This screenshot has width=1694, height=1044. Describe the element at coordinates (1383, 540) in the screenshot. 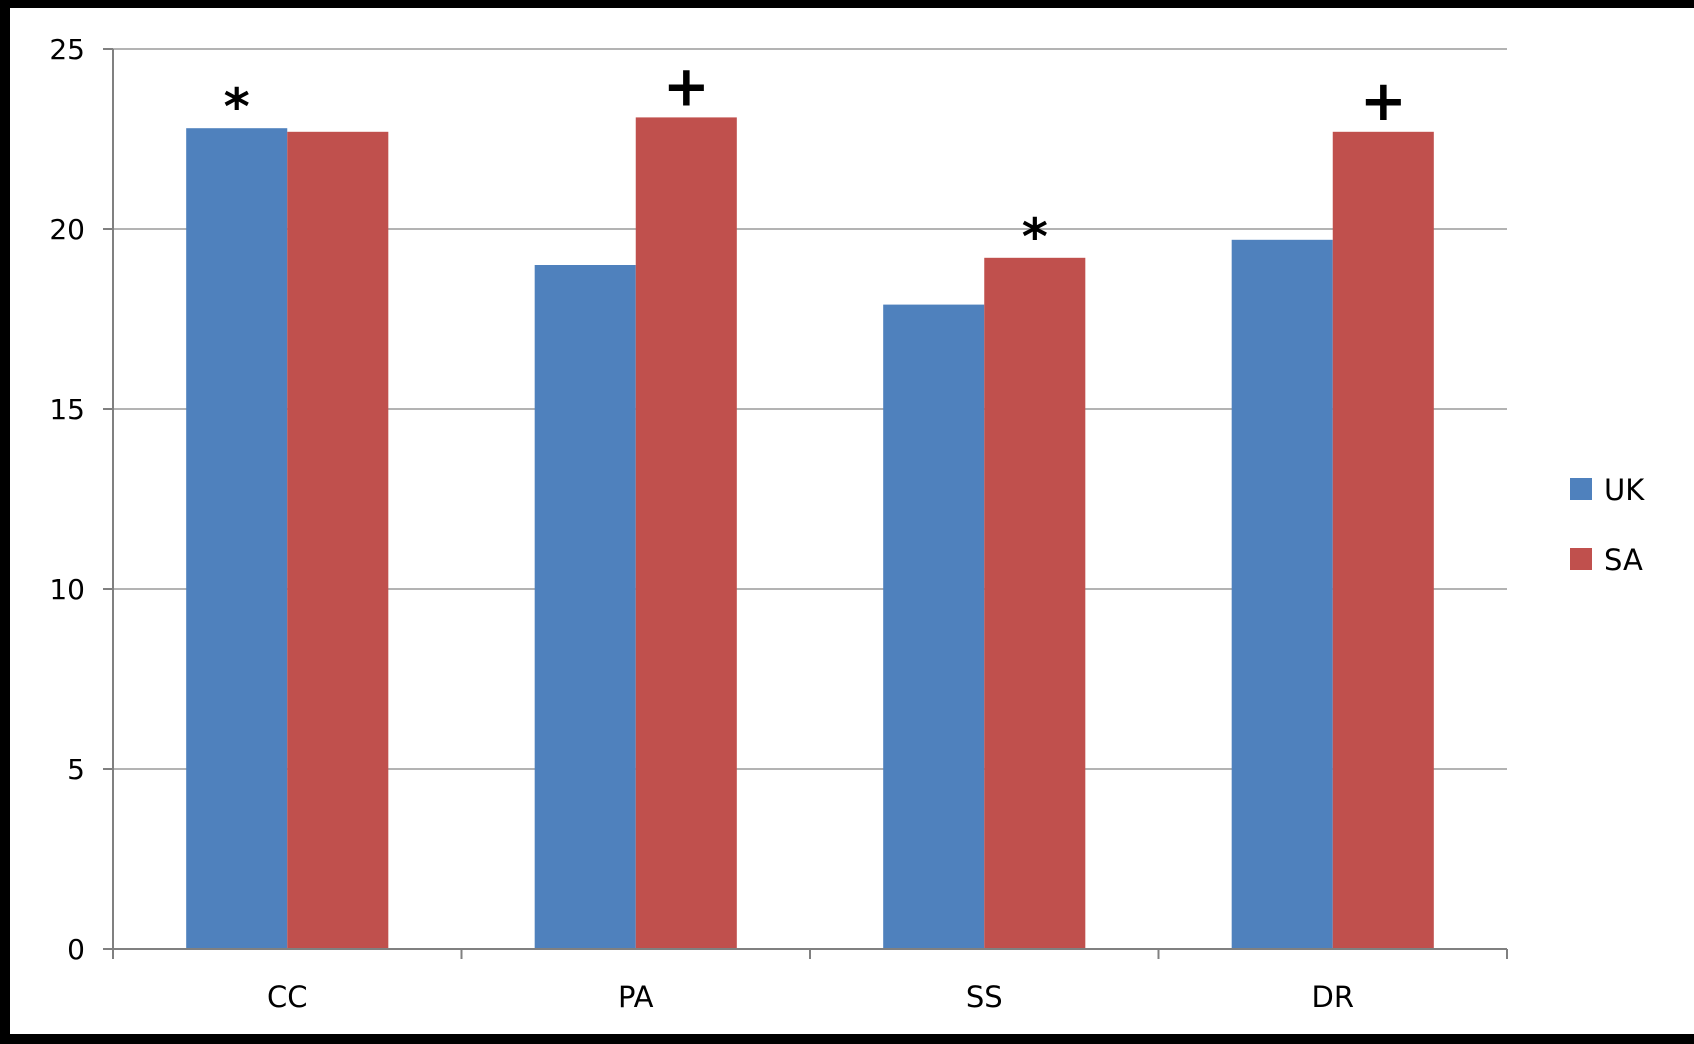

I see `bar-sa-dr` at that location.